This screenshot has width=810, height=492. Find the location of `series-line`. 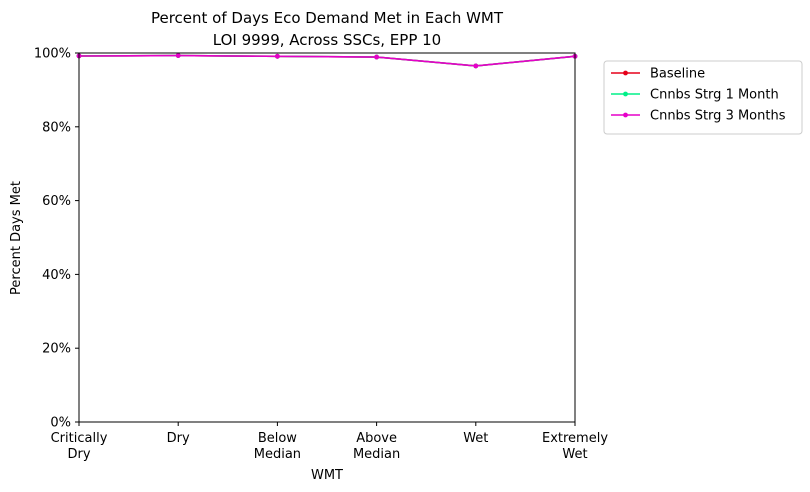

series-line is located at coordinates (327, 60).